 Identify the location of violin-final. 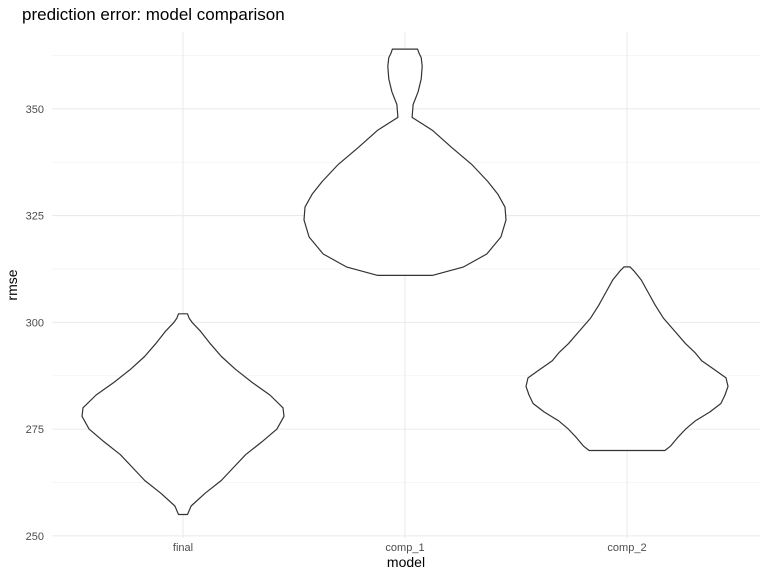
(183, 414).